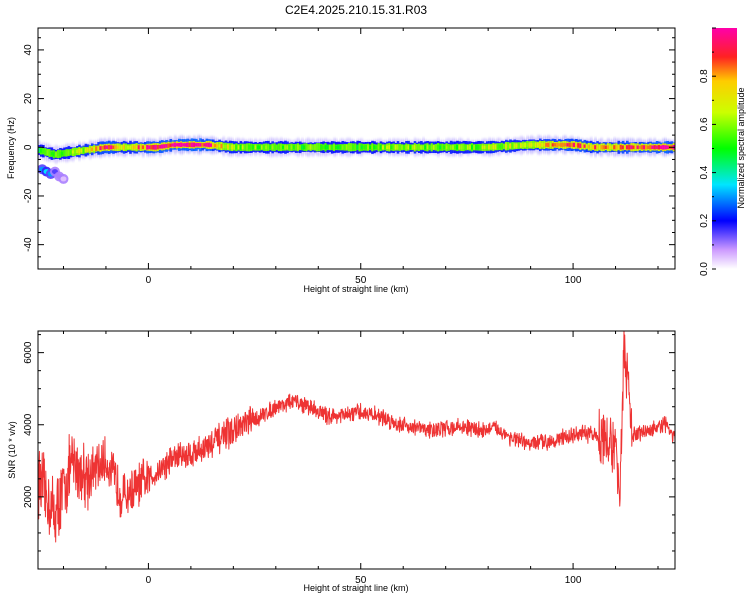  What do you see at coordinates (704, 269) in the screenshot?
I see `colorbar-tick-label: 0.0` at bounding box center [704, 269].